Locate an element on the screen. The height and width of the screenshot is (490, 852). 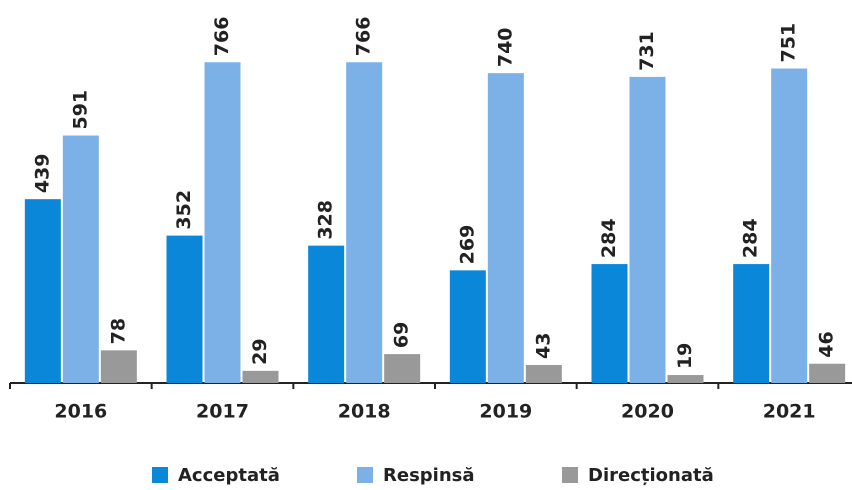
value-label: 439 is located at coordinates (42, 173).